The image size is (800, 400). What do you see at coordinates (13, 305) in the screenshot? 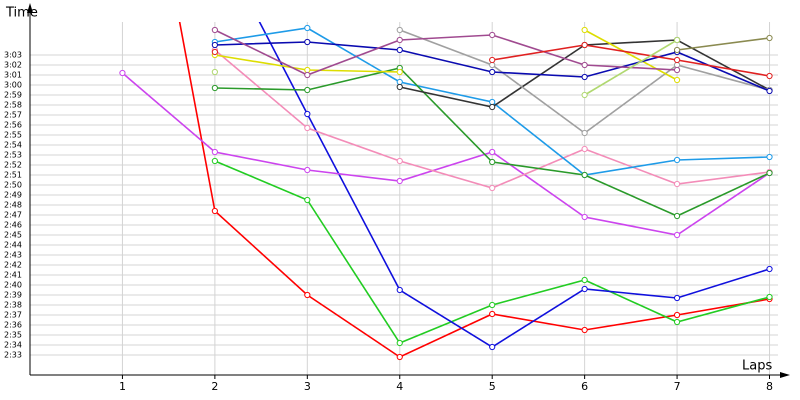
I see `y-tick-label: 2:38` at bounding box center [13, 305].